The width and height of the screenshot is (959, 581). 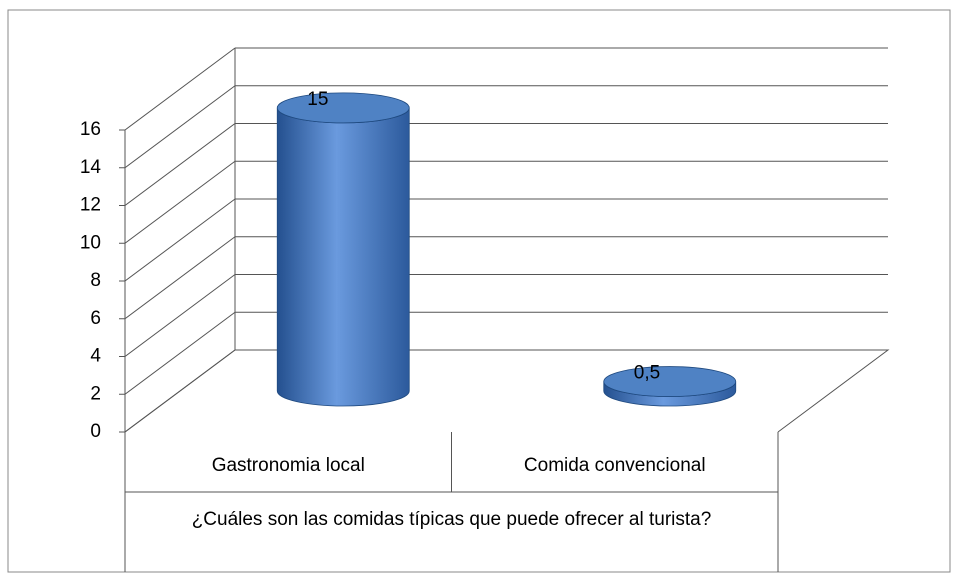 What do you see at coordinates (90, 242) in the screenshot?
I see `y-tick-label: 10` at bounding box center [90, 242].